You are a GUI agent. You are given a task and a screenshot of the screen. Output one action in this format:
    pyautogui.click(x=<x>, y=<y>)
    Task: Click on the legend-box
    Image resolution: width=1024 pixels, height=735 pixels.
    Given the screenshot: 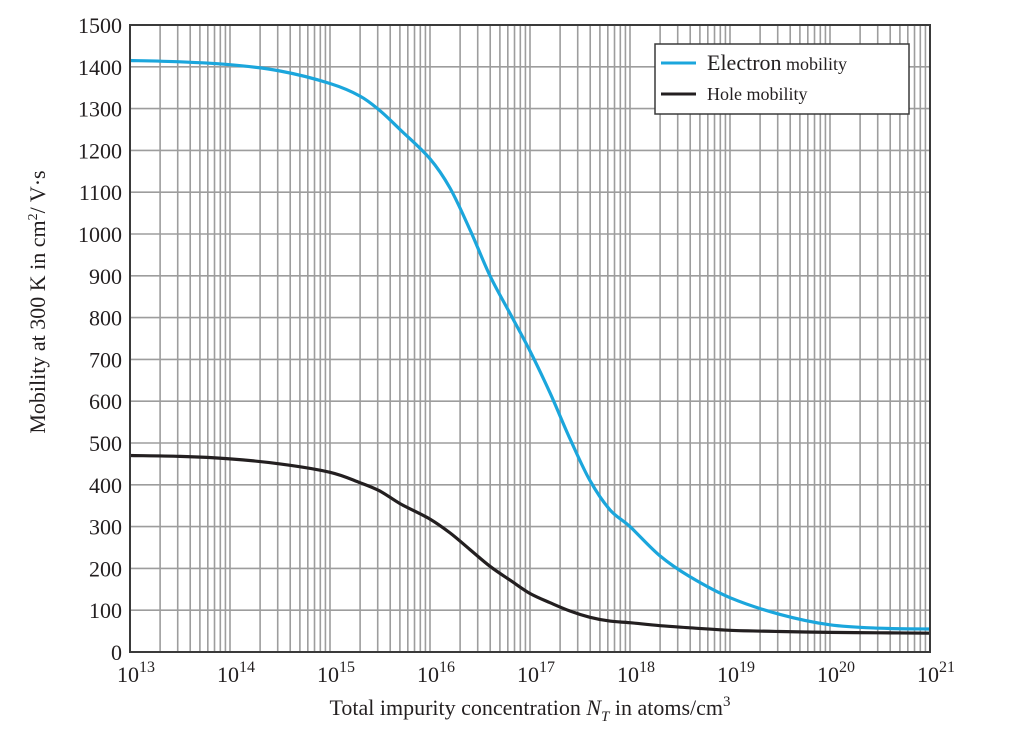 What is the action you would take?
    pyautogui.click(x=782, y=79)
    